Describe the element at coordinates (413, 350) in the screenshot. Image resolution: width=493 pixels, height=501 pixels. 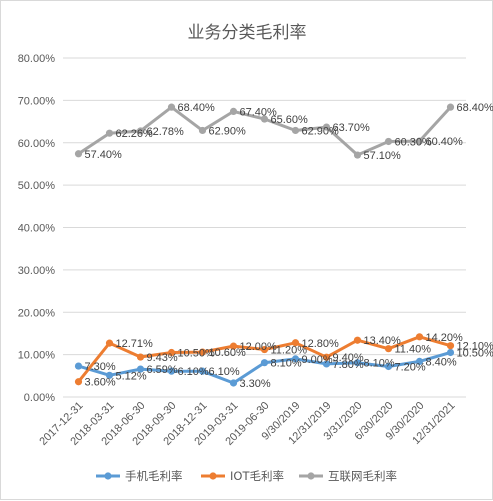
I see `data-label: 11.40%` at that location.